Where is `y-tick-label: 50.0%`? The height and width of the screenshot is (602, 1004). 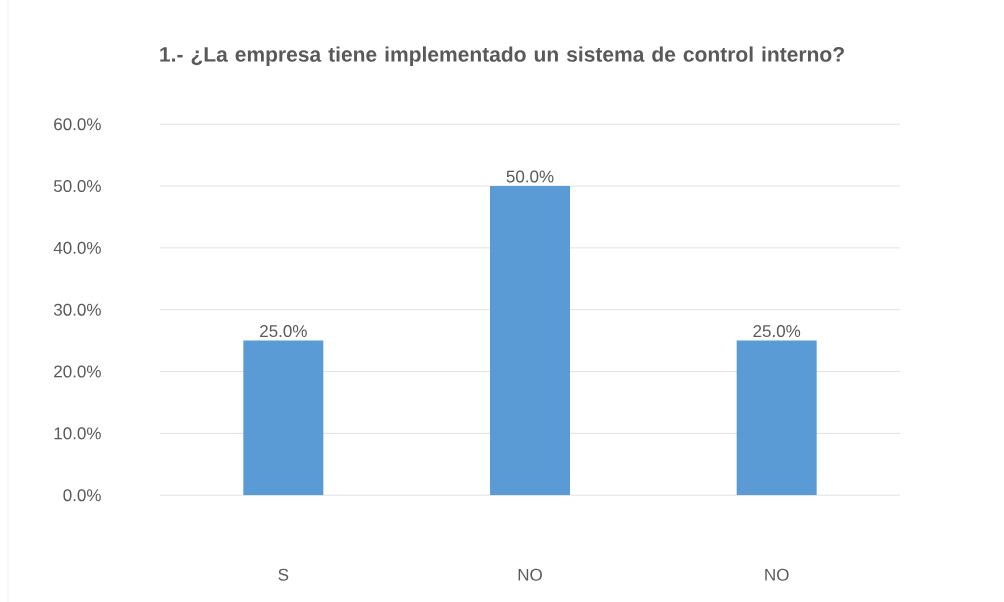 y-tick-label: 50.0% is located at coordinates (77, 185).